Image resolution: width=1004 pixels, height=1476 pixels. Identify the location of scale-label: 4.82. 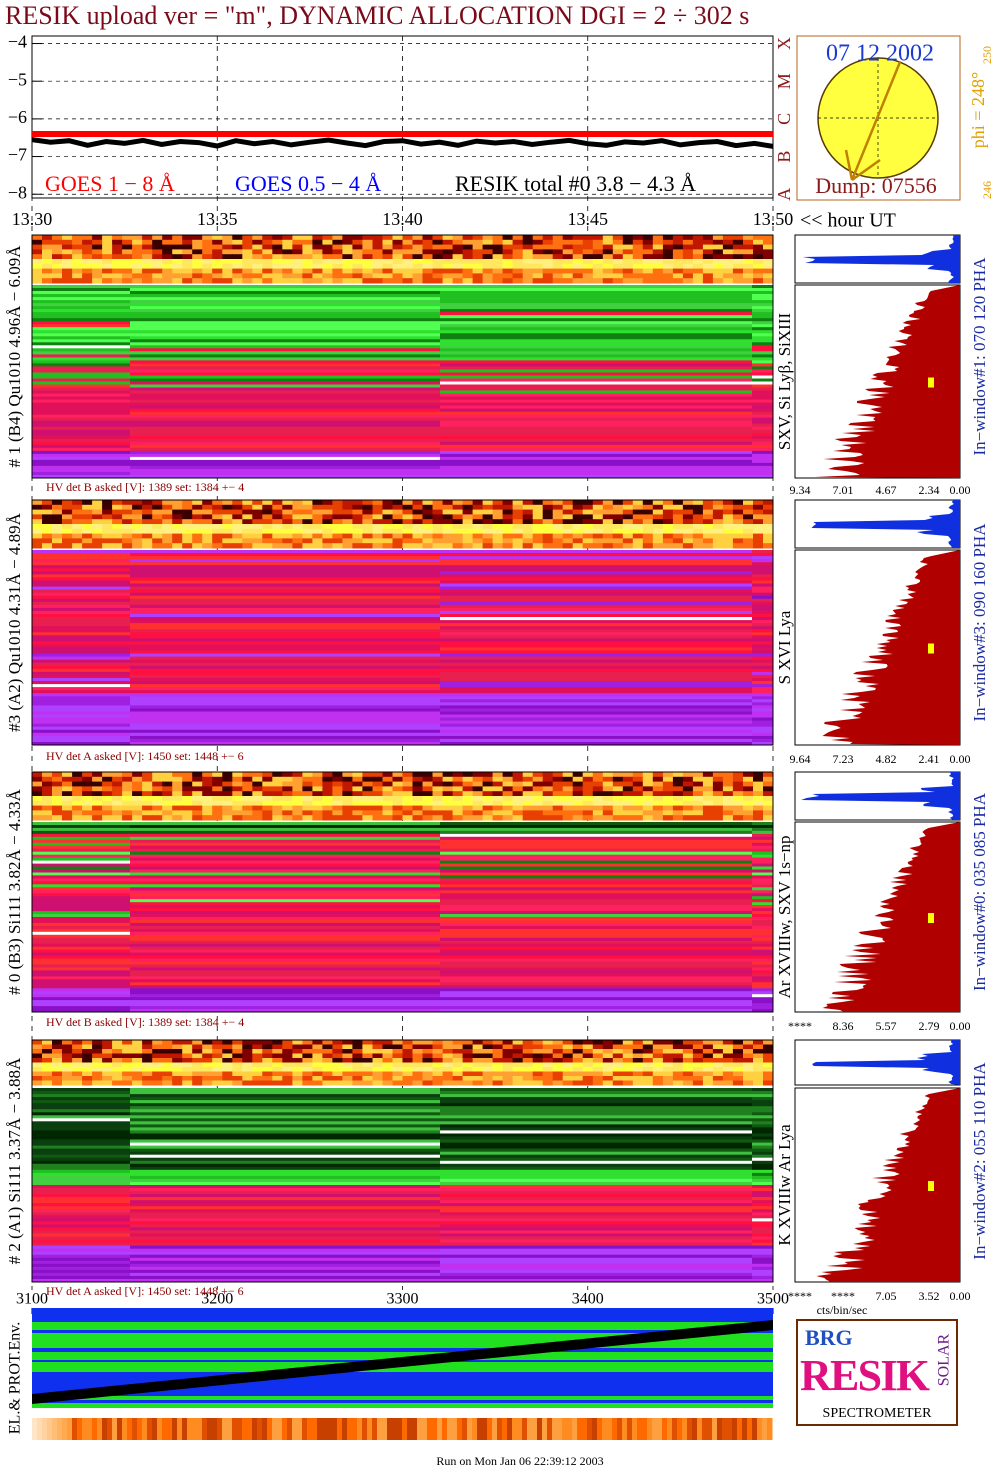
(886, 759).